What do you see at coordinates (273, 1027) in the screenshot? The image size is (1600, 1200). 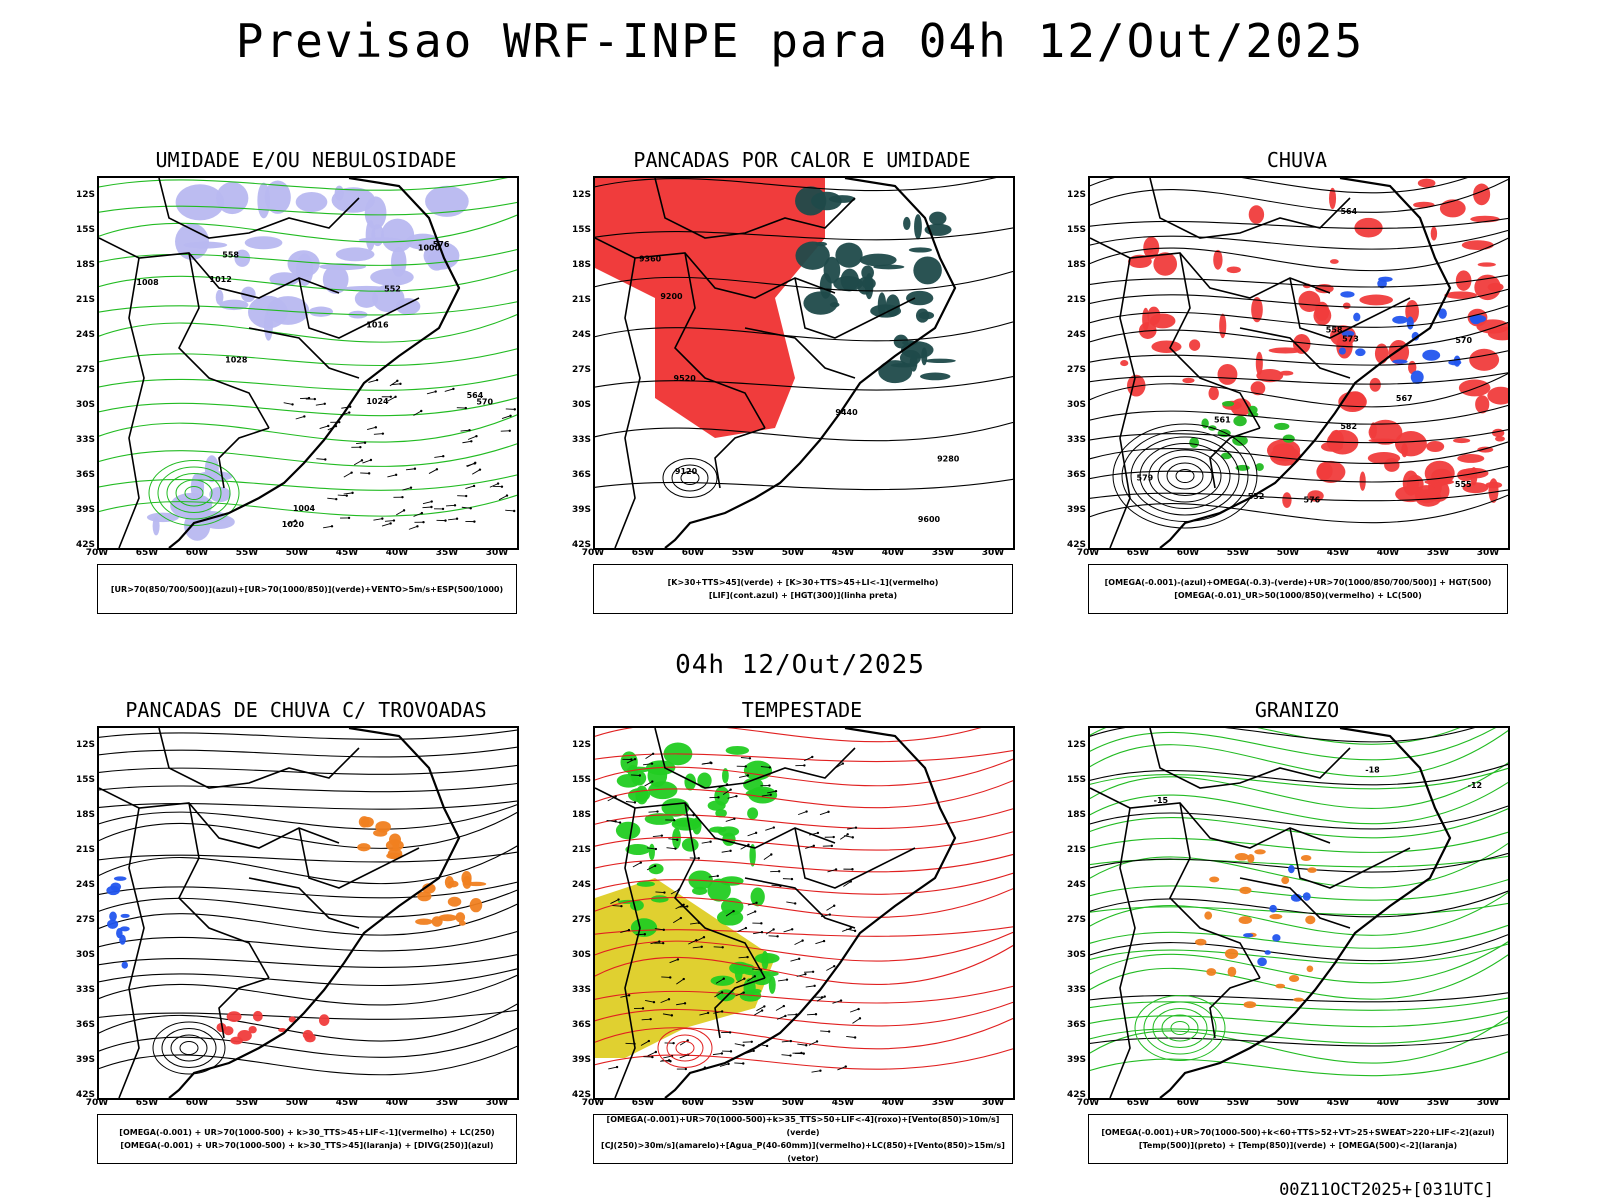 I see `red-fill` at bounding box center [273, 1027].